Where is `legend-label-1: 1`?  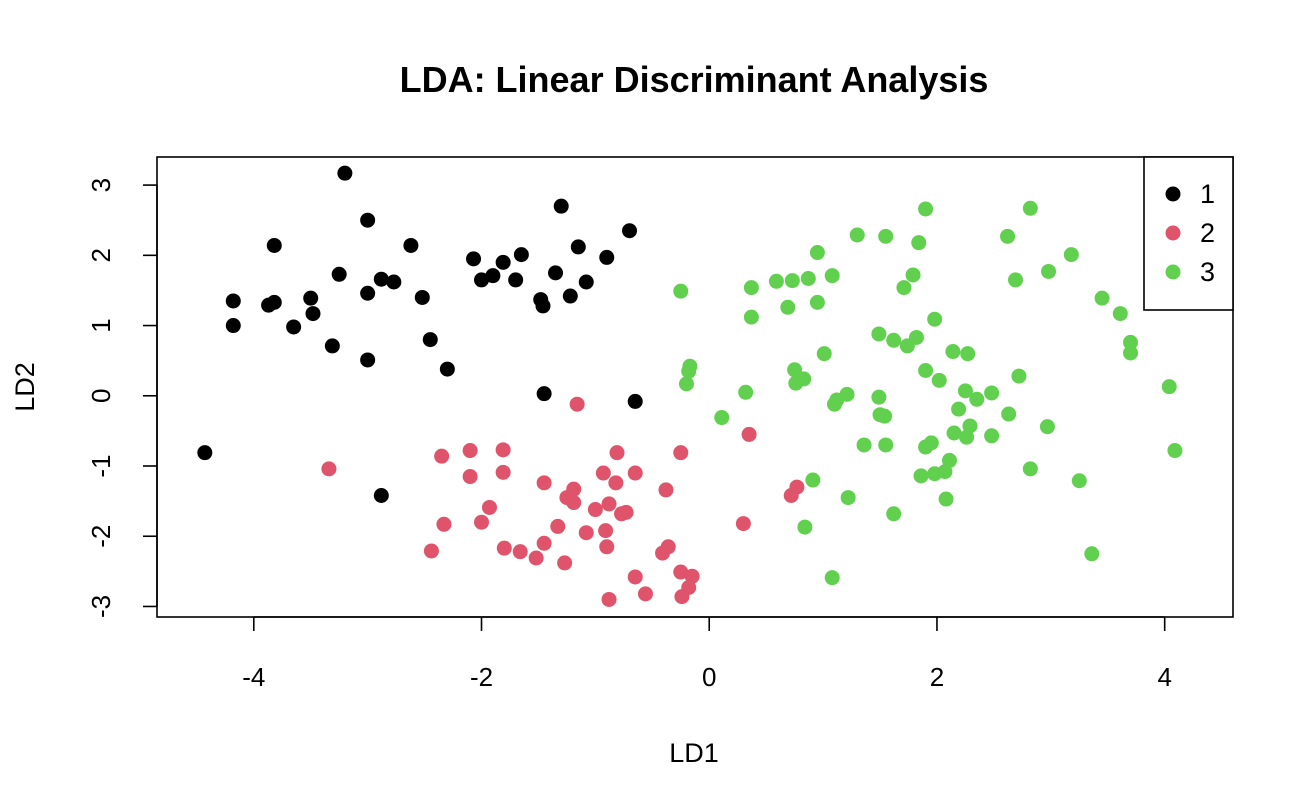
legend-label-1: 1 is located at coordinates (1207, 194).